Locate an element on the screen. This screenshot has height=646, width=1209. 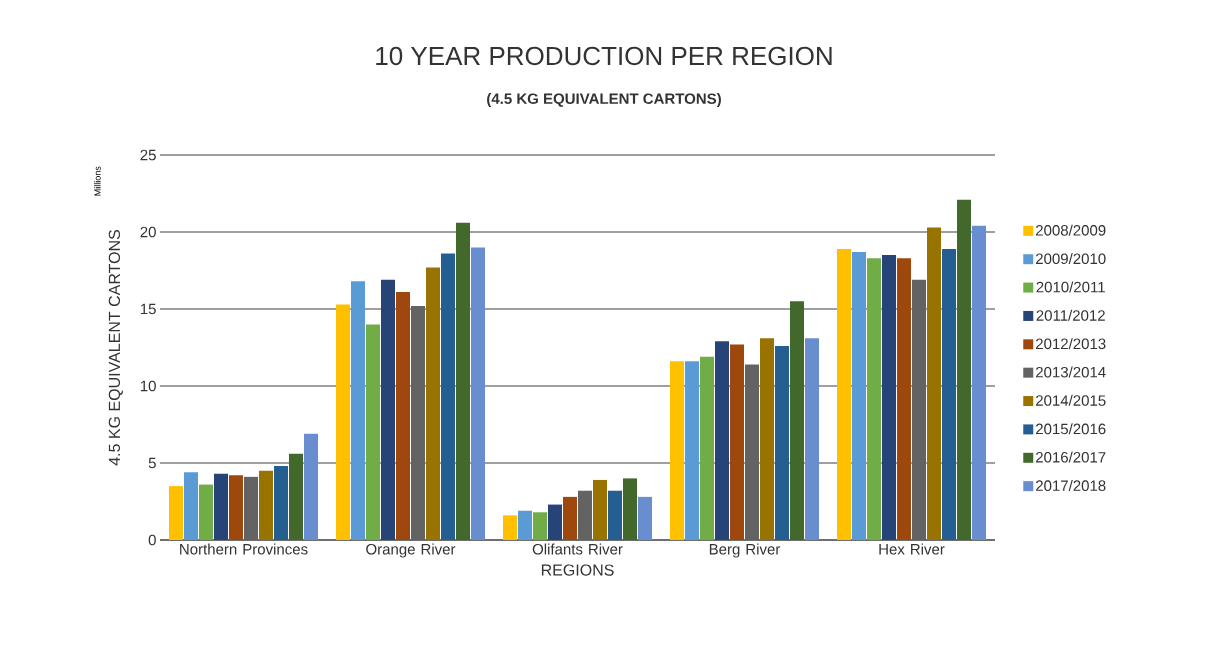
legend-label: 2015/2016 is located at coordinates (1071, 429).